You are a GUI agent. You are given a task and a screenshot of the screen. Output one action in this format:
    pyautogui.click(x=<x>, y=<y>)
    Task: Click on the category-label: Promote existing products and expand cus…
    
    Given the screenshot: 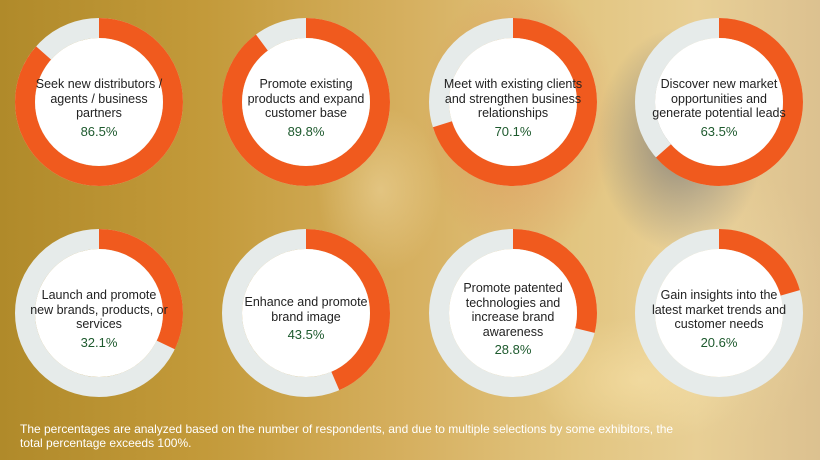 What is the action you would take?
    pyautogui.click(x=306, y=98)
    